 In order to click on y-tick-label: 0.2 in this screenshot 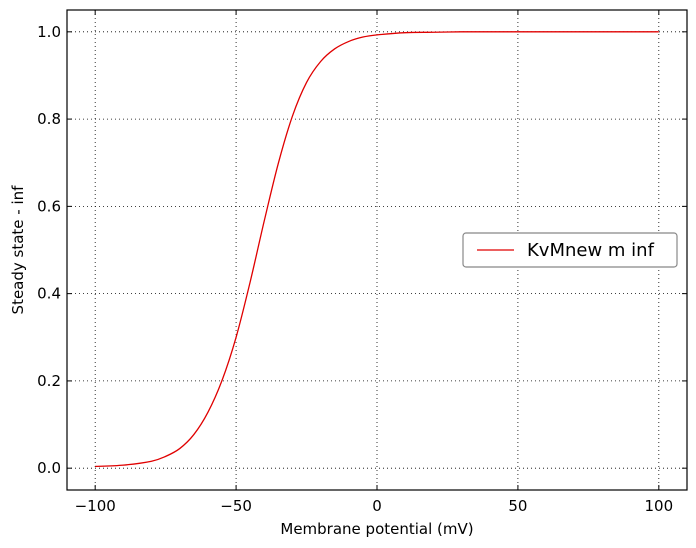, I will do `click(49, 381)`.